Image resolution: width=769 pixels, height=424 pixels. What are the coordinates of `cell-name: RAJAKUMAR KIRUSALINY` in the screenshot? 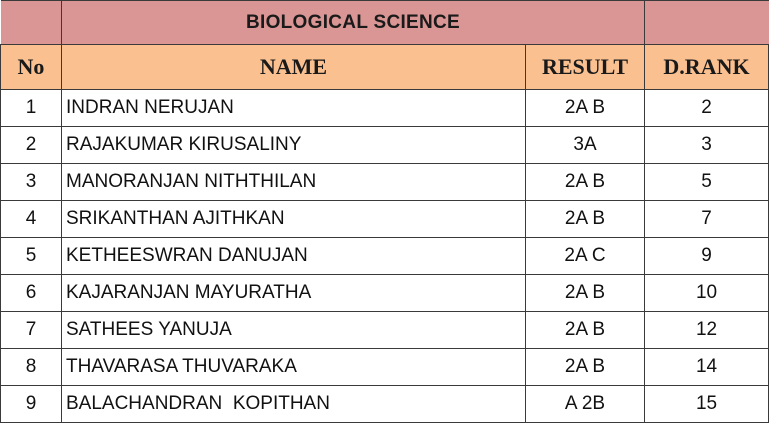 It's located at (293, 145).